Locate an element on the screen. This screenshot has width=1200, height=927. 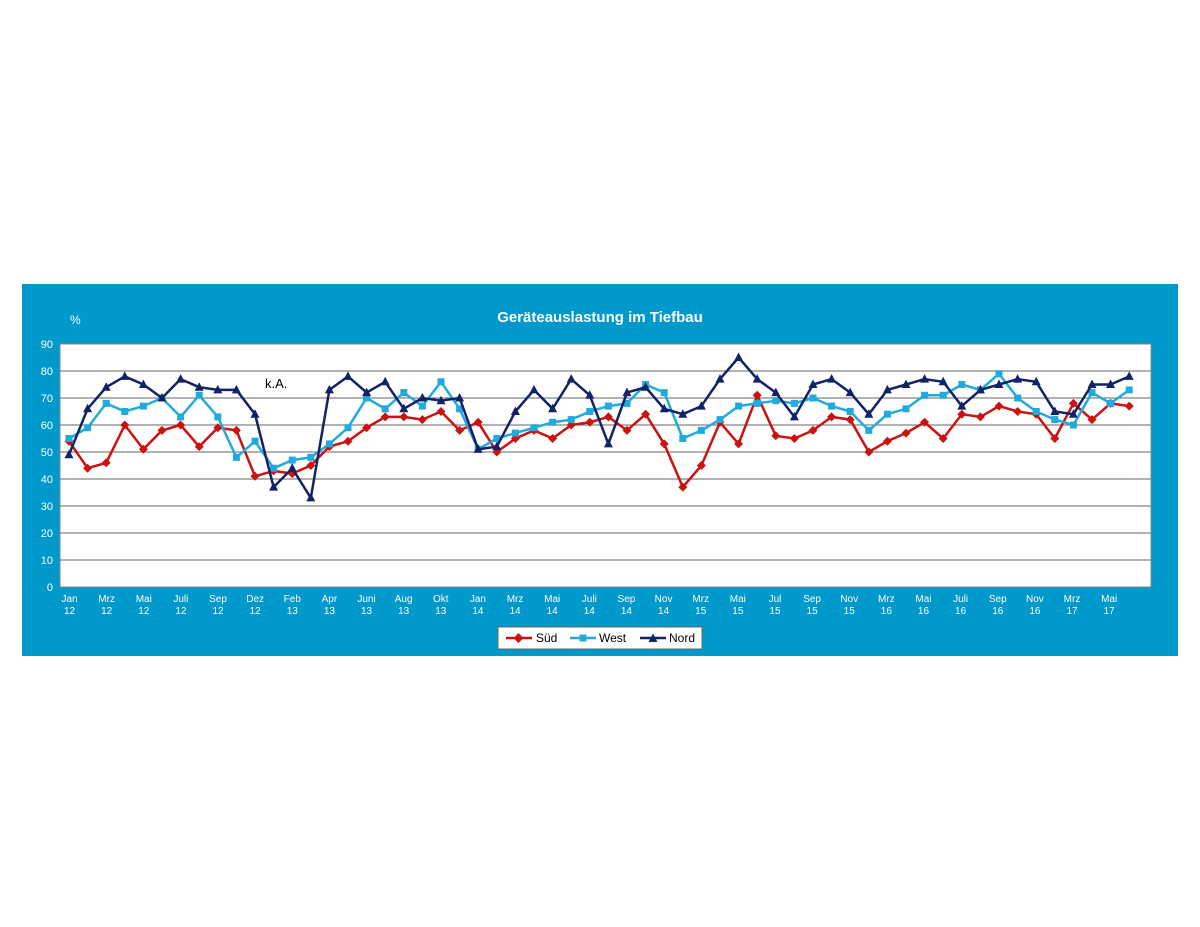
legend-item-west: West is located at coordinates (598, 638).